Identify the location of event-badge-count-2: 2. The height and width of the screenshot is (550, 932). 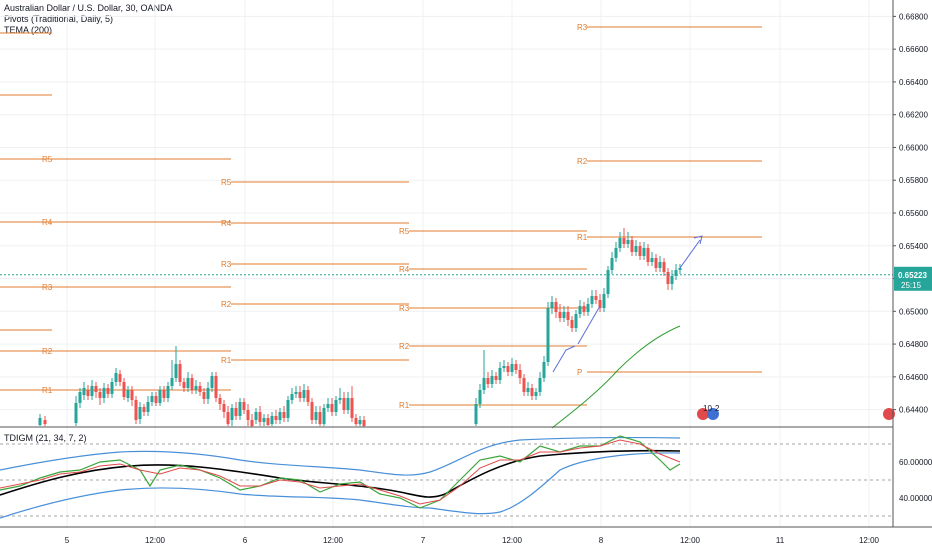
(717, 408).